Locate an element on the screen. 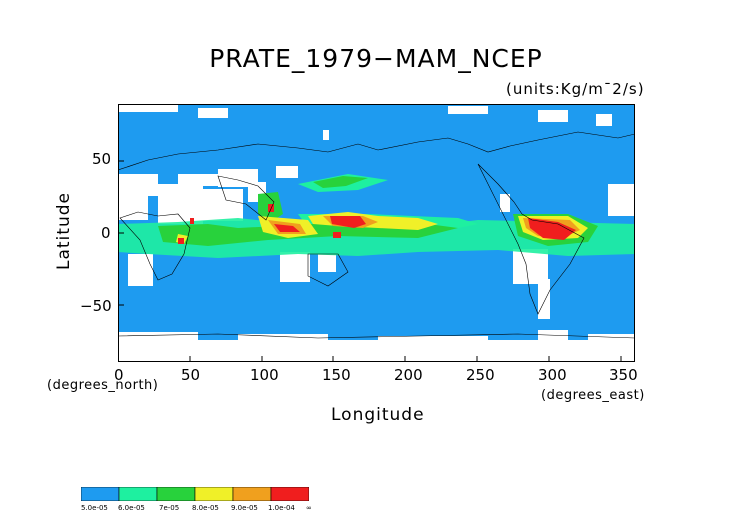  chart-title: PRATE_1979−MAM_NCEP is located at coordinates (376, 58).